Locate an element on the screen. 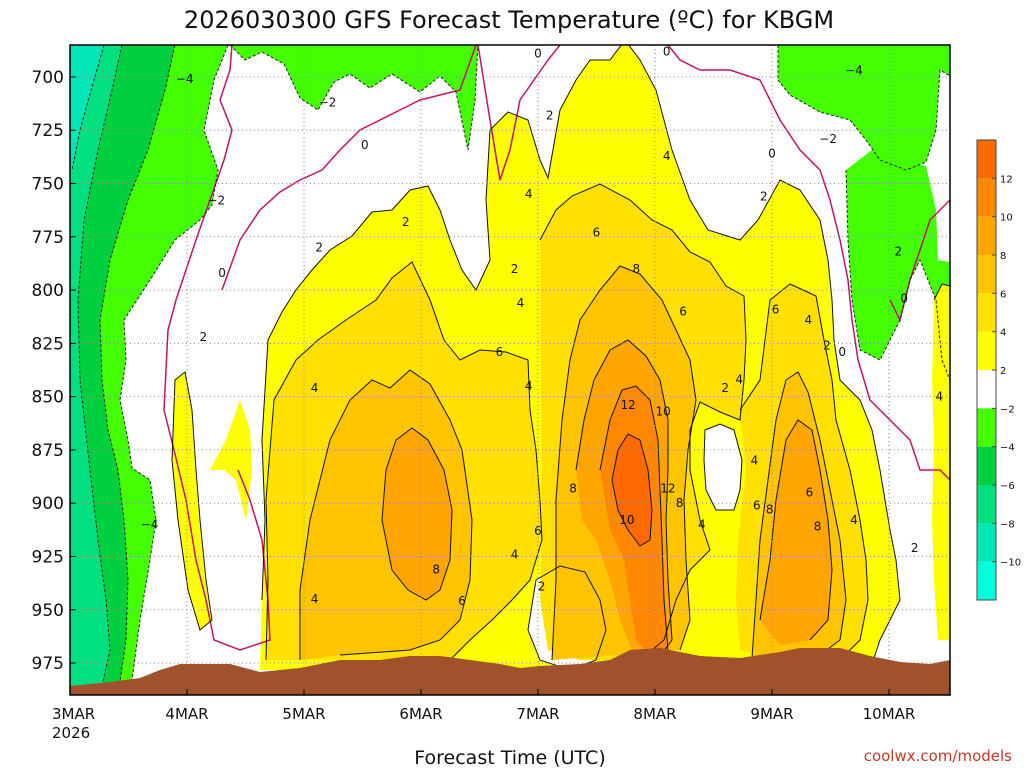 This screenshot has height=768, width=1024. y-tick-label: 850 is located at coordinates (48, 398).